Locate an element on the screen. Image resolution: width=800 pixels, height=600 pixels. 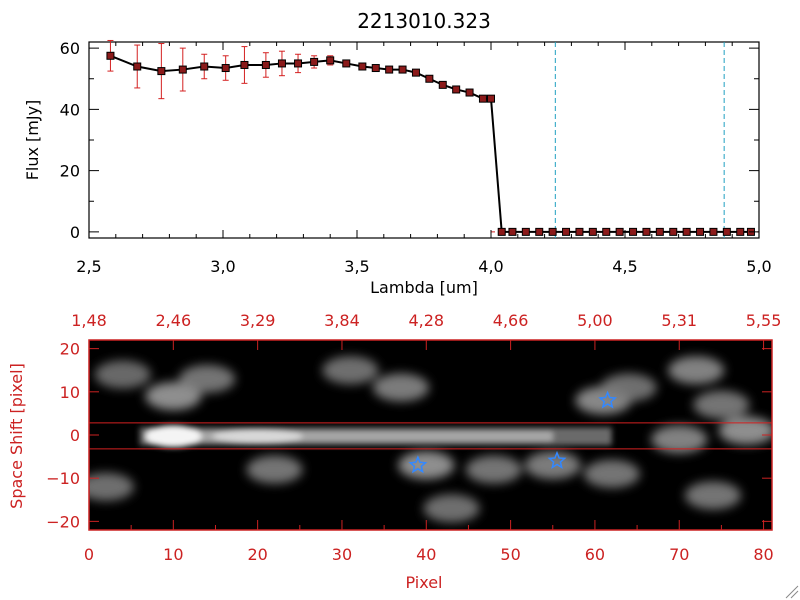
image-y-tick-label-2: 0 is located at coordinates (75, 435).